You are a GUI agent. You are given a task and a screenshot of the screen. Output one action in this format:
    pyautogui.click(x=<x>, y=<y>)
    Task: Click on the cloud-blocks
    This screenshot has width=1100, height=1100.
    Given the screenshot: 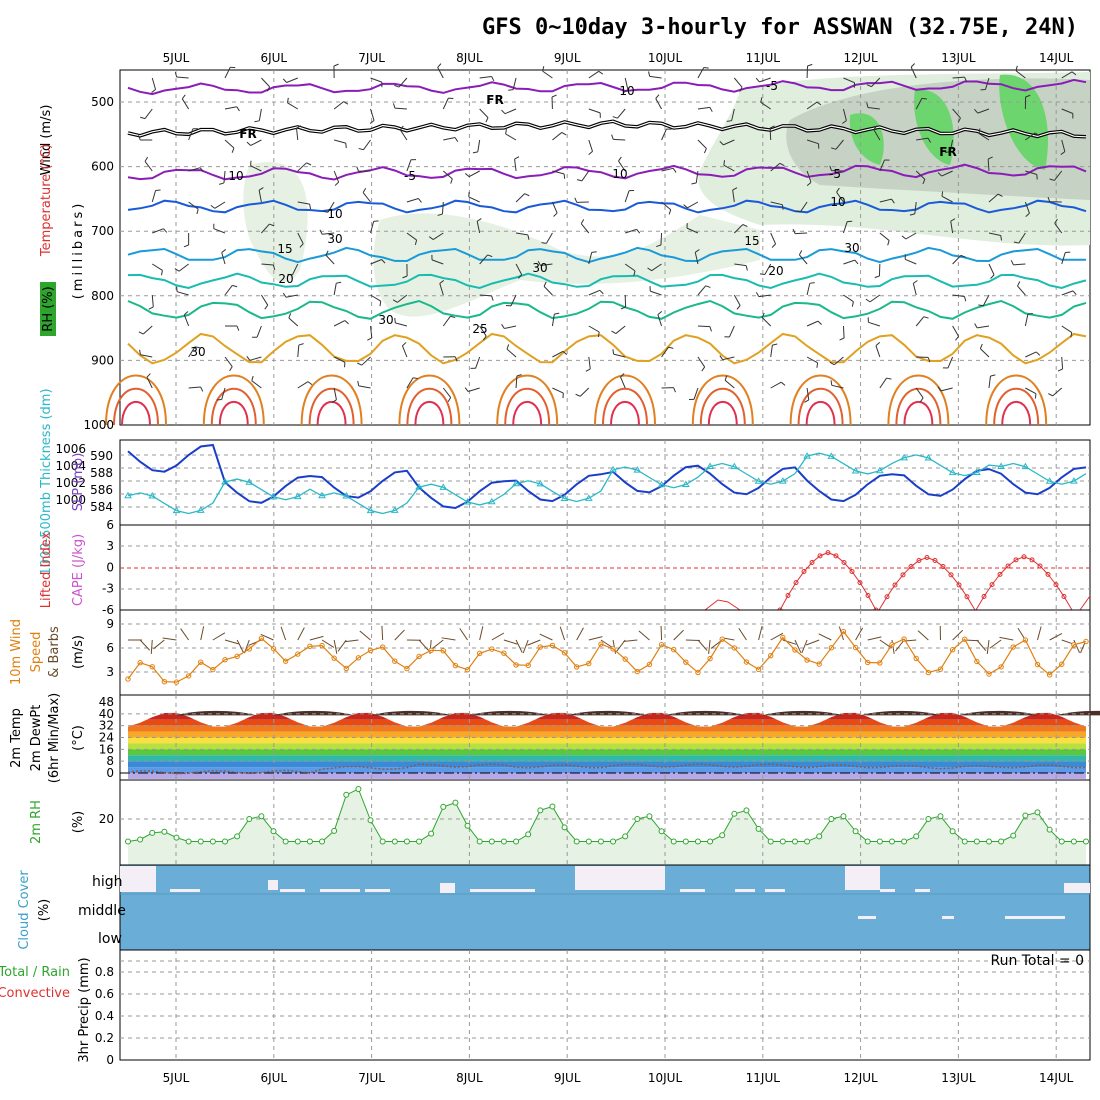 What is the action you would take?
    pyautogui.click(x=605, y=892)
    